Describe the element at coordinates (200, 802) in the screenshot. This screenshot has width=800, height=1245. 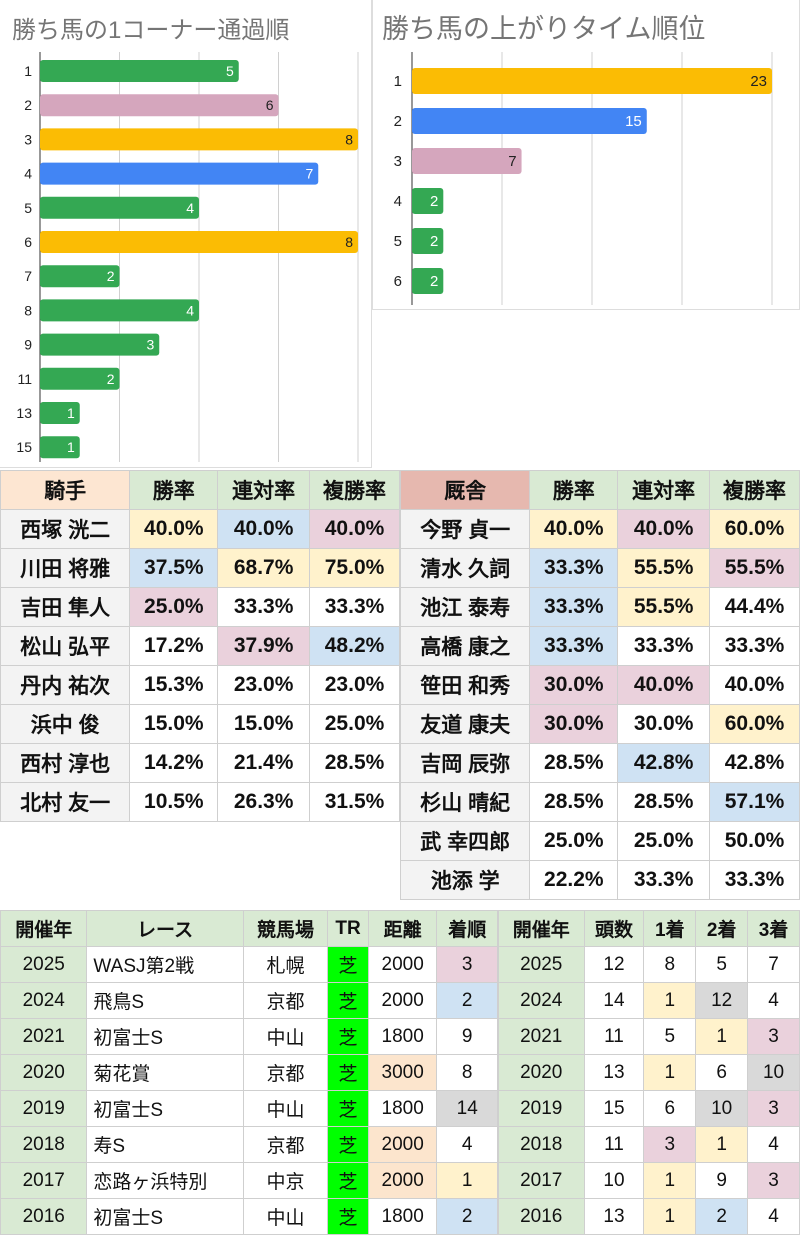
I see `table-row: 北村 友一 10.5% 26.3% 31.5%` at that location.